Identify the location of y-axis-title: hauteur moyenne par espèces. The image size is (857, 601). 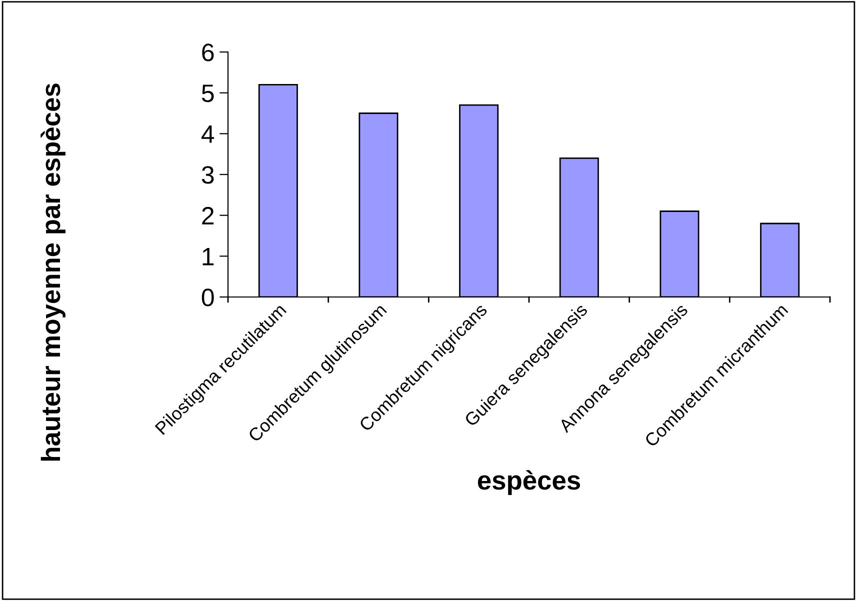
(53, 272).